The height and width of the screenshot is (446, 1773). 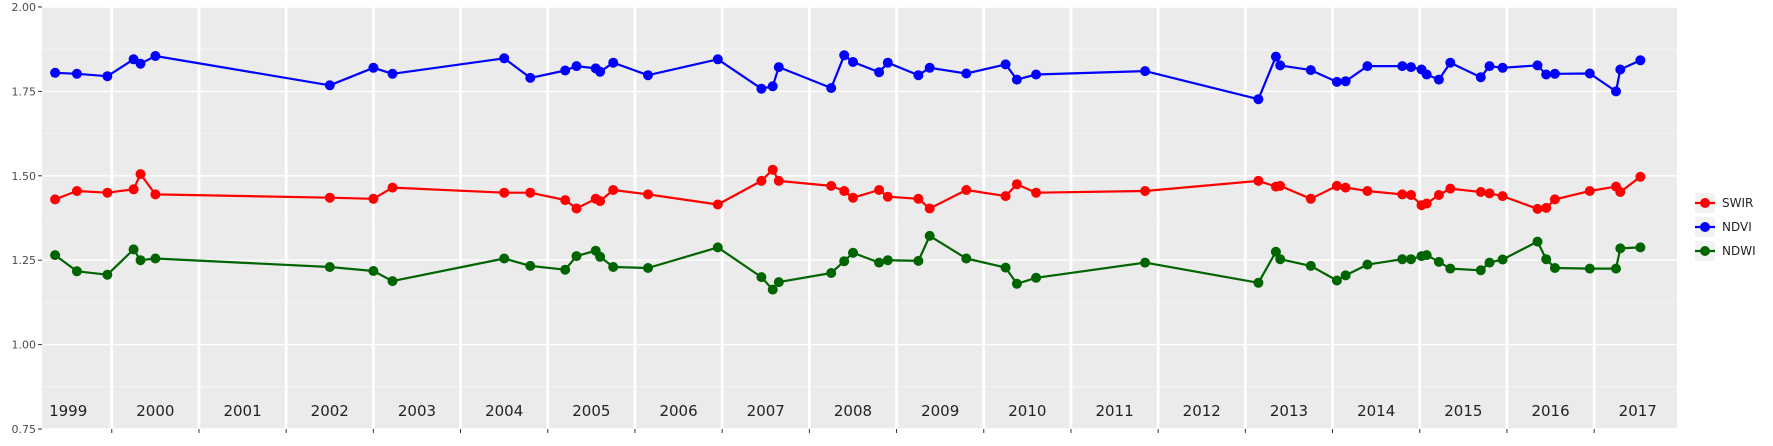 What do you see at coordinates (417, 411) in the screenshot?
I see `year-label: 2003` at bounding box center [417, 411].